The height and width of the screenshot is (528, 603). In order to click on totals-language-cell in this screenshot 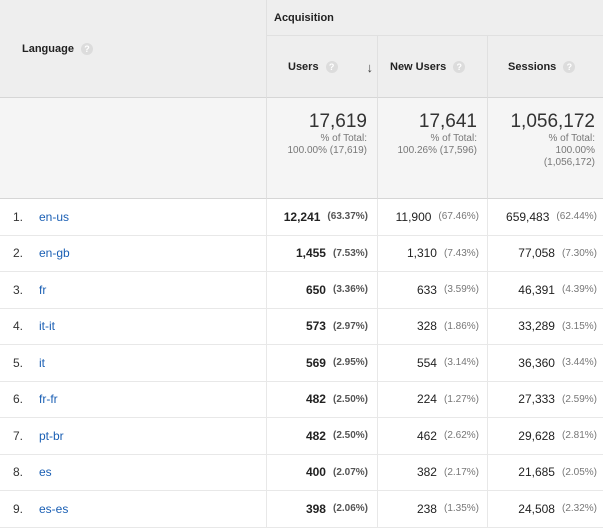, I will do `click(133, 148)`.